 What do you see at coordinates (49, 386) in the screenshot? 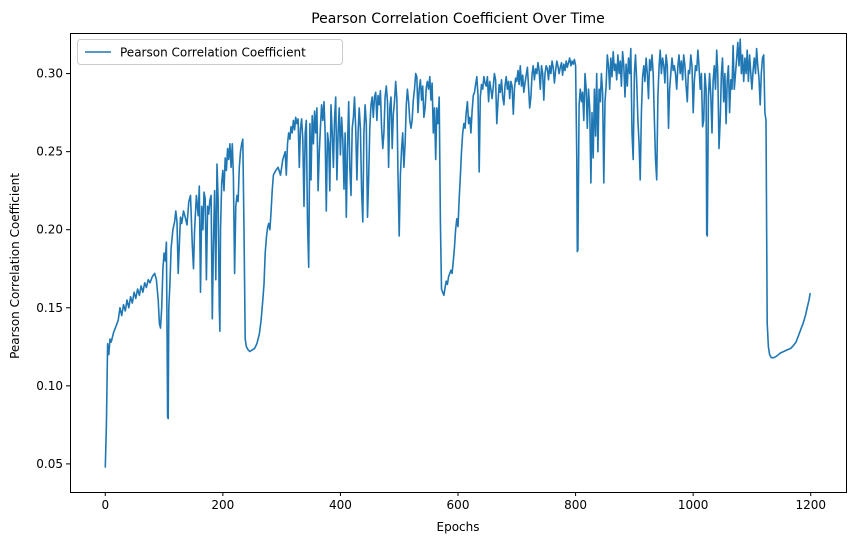
I see `y-tick-label: 0.10` at bounding box center [49, 386].